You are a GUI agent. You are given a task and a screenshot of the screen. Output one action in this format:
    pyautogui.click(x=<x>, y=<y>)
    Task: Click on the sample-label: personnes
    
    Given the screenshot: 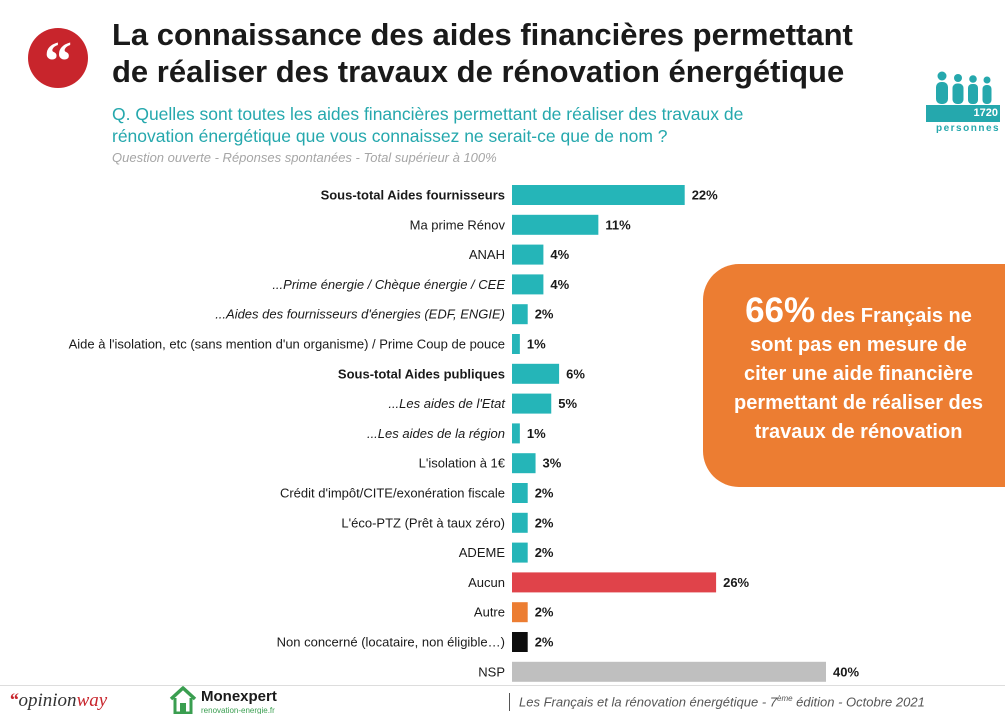 What is the action you would take?
    pyautogui.click(x=968, y=128)
    